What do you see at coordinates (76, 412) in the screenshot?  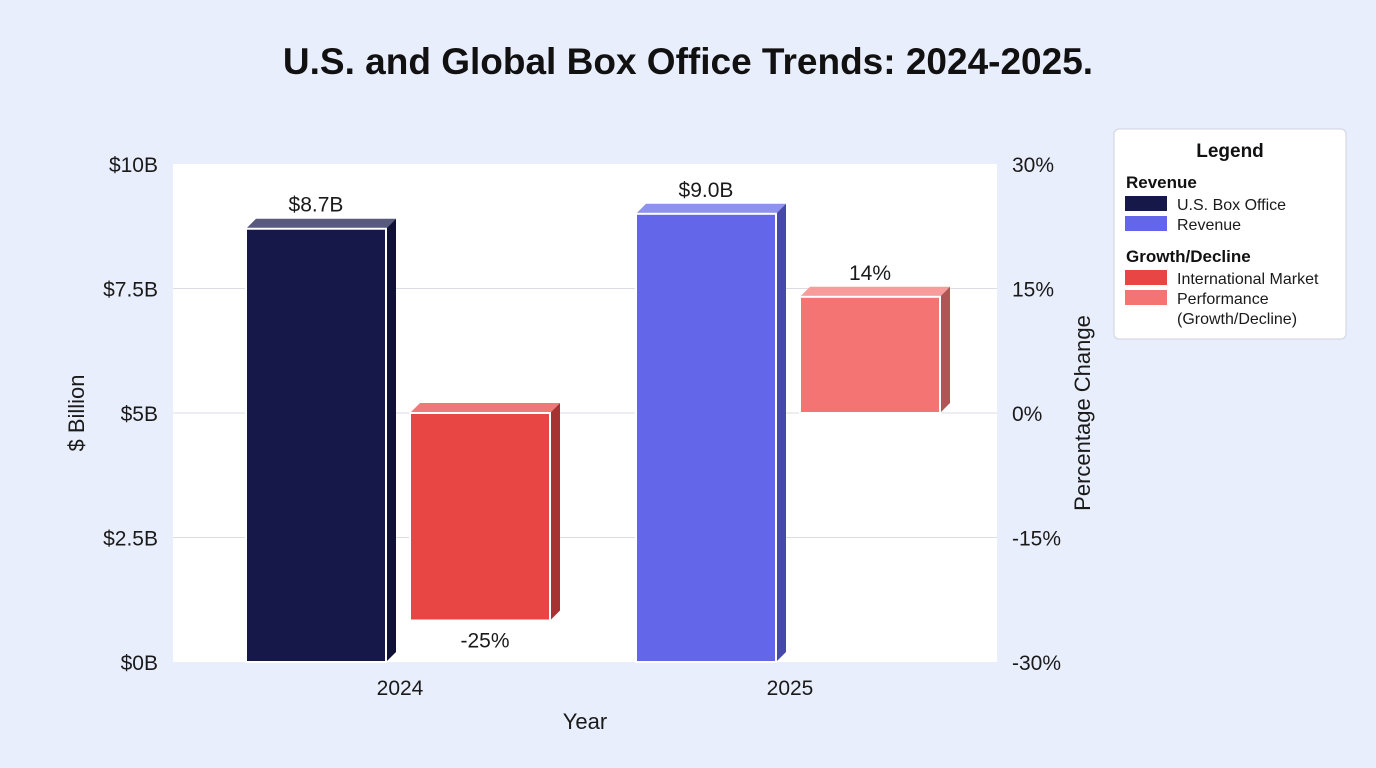 I see `y-axis-title: $ Billion` at bounding box center [76, 412].